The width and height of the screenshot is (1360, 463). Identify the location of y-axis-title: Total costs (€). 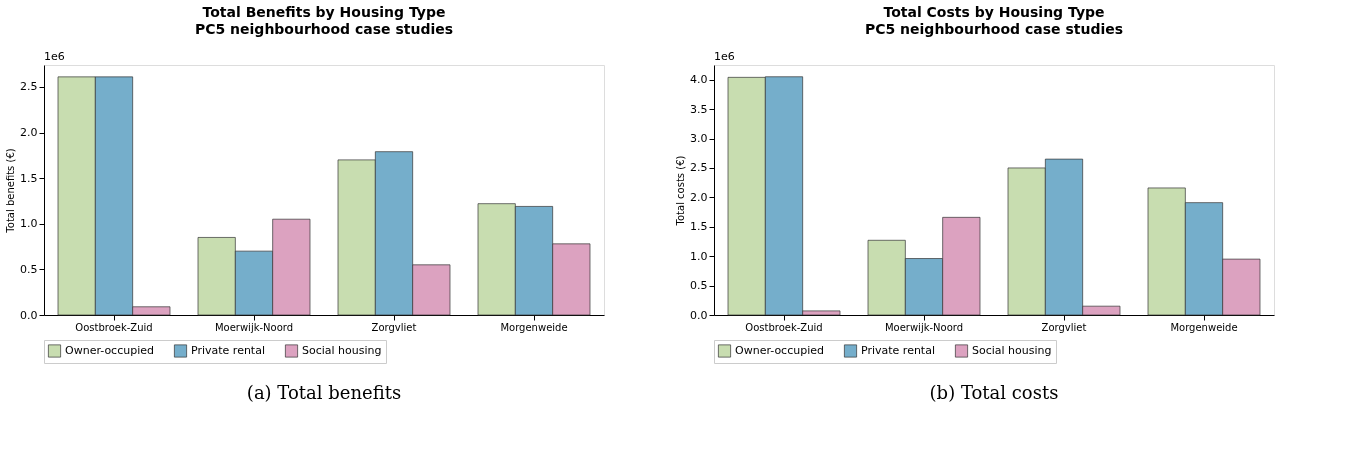
(681, 191).